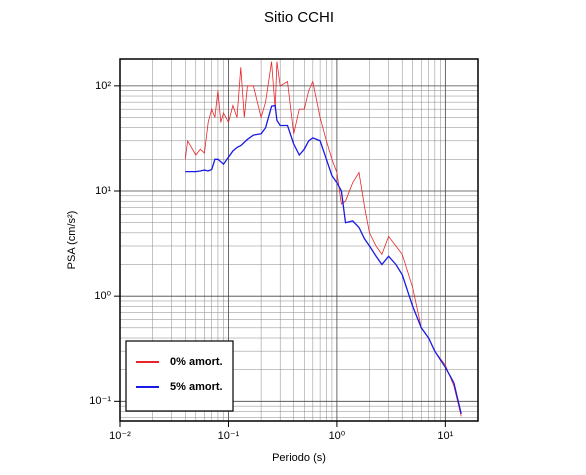 This screenshot has height=475, width=586. What do you see at coordinates (72, 240) in the screenshot?
I see `y-axis-label: PSA (cm/s²)` at bounding box center [72, 240].